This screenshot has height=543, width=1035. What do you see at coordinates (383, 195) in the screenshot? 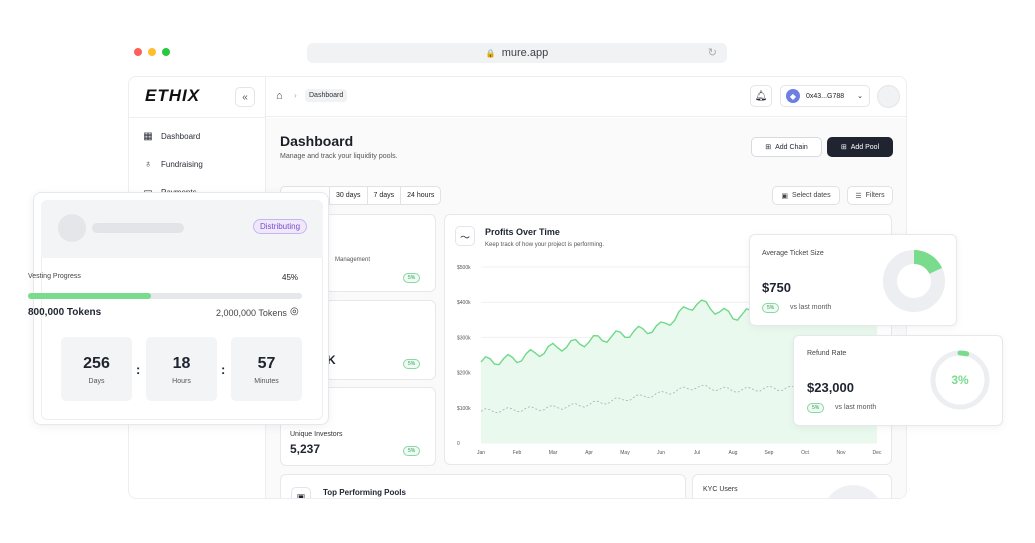
I see `tab-7-days: 7 days` at bounding box center [383, 195].